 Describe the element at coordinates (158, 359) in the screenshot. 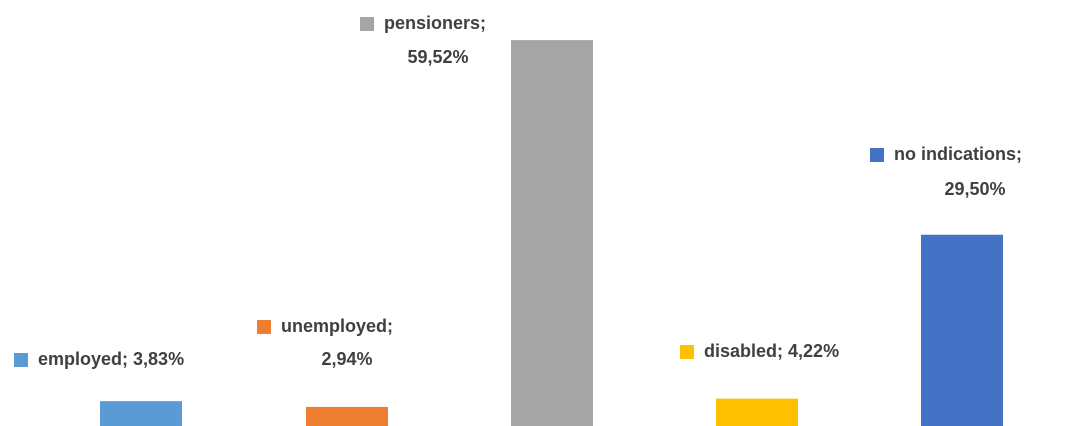

I see `value-label: 3,83%` at that location.